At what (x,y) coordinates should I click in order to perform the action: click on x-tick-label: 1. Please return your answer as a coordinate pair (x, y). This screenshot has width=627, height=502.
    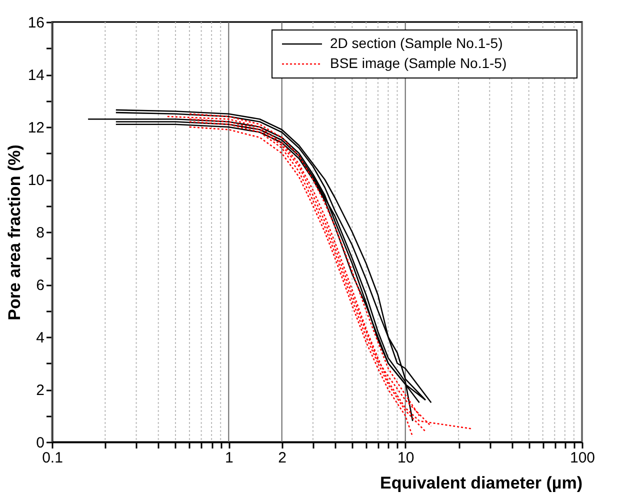
    Looking at the image, I should click on (229, 458).